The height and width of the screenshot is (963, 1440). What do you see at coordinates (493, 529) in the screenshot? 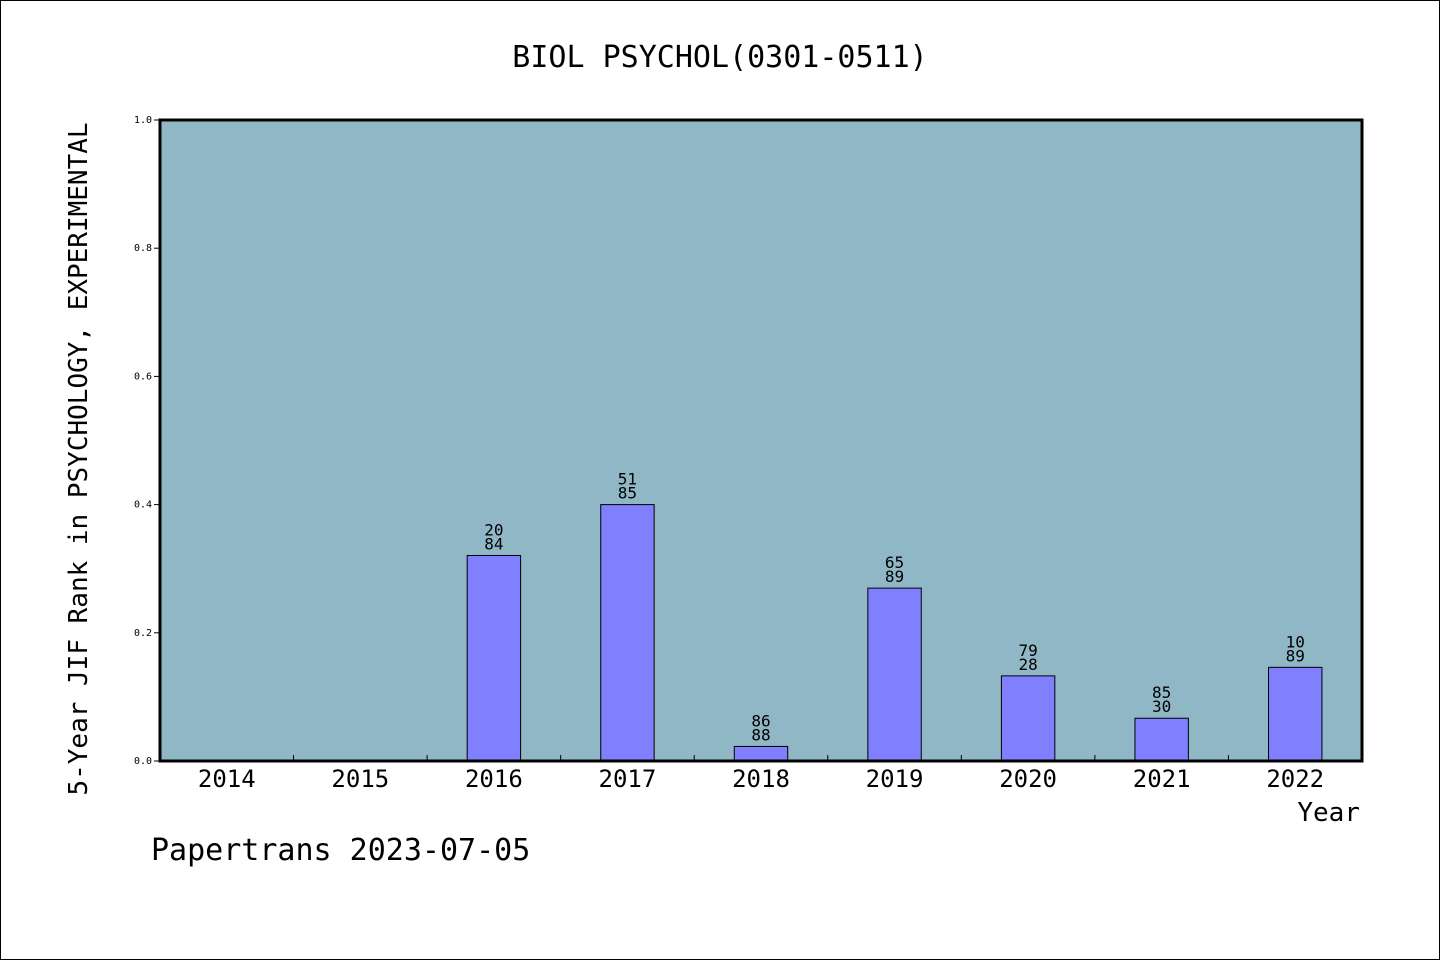
I see `bar-label-top: 20` at bounding box center [493, 529].